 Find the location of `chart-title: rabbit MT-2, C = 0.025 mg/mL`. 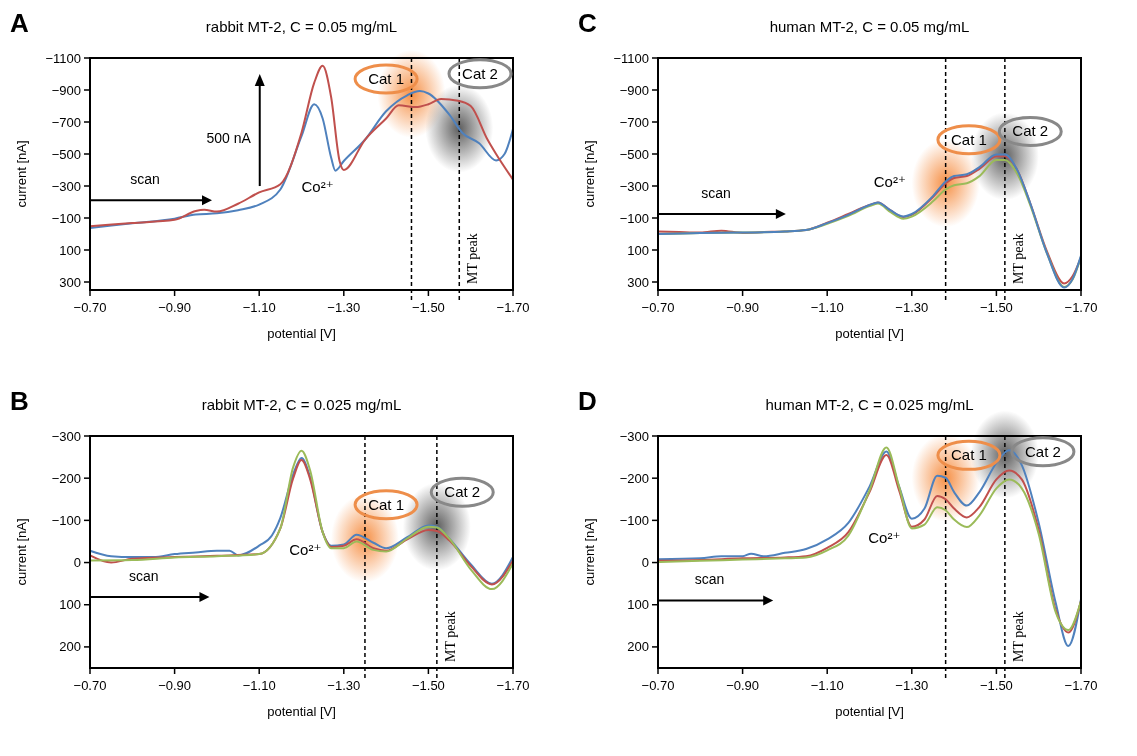

chart-title: rabbit MT-2, C = 0.025 mg/mL is located at coordinates (301, 404).